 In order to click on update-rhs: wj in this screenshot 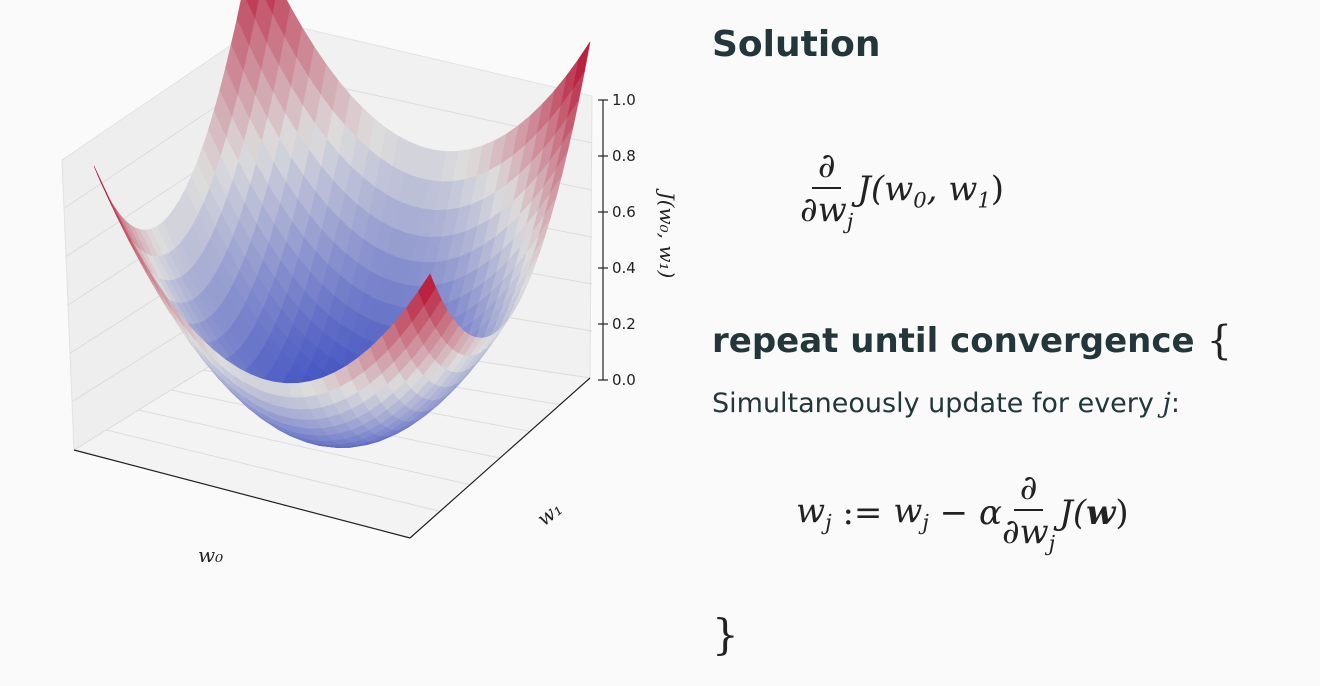, I will do `click(911, 513)`.